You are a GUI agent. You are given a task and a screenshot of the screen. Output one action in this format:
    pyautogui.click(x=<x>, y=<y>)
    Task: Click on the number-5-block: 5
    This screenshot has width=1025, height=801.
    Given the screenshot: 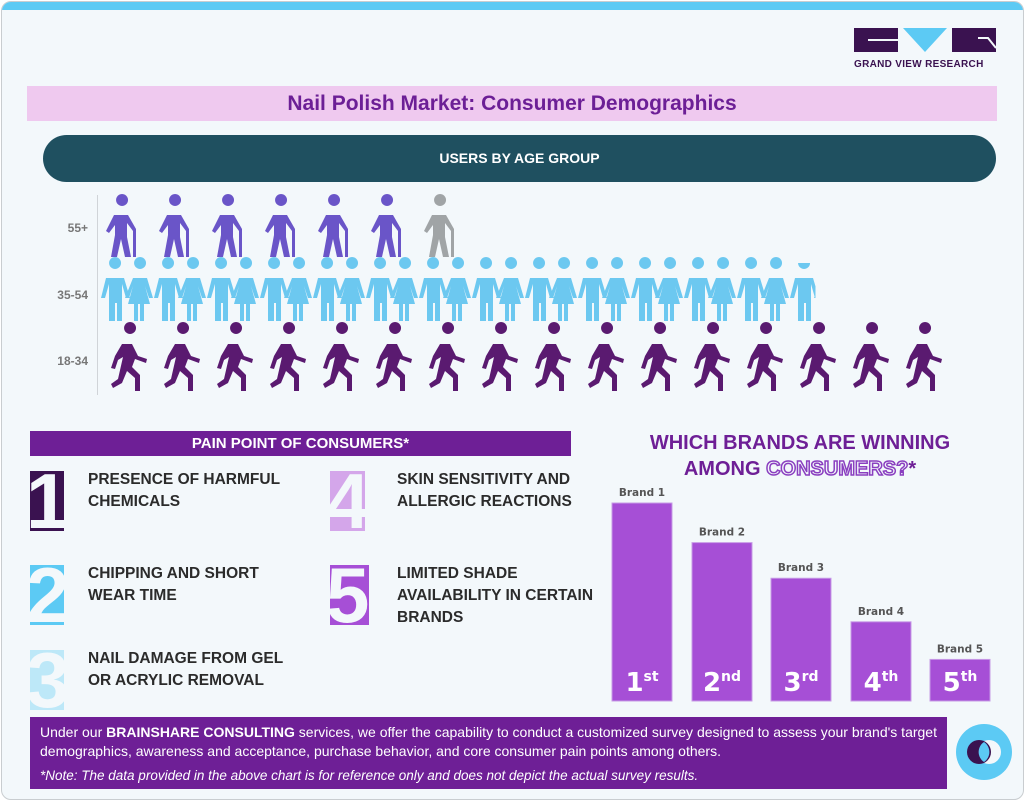 What is the action you would take?
    pyautogui.click(x=349, y=595)
    